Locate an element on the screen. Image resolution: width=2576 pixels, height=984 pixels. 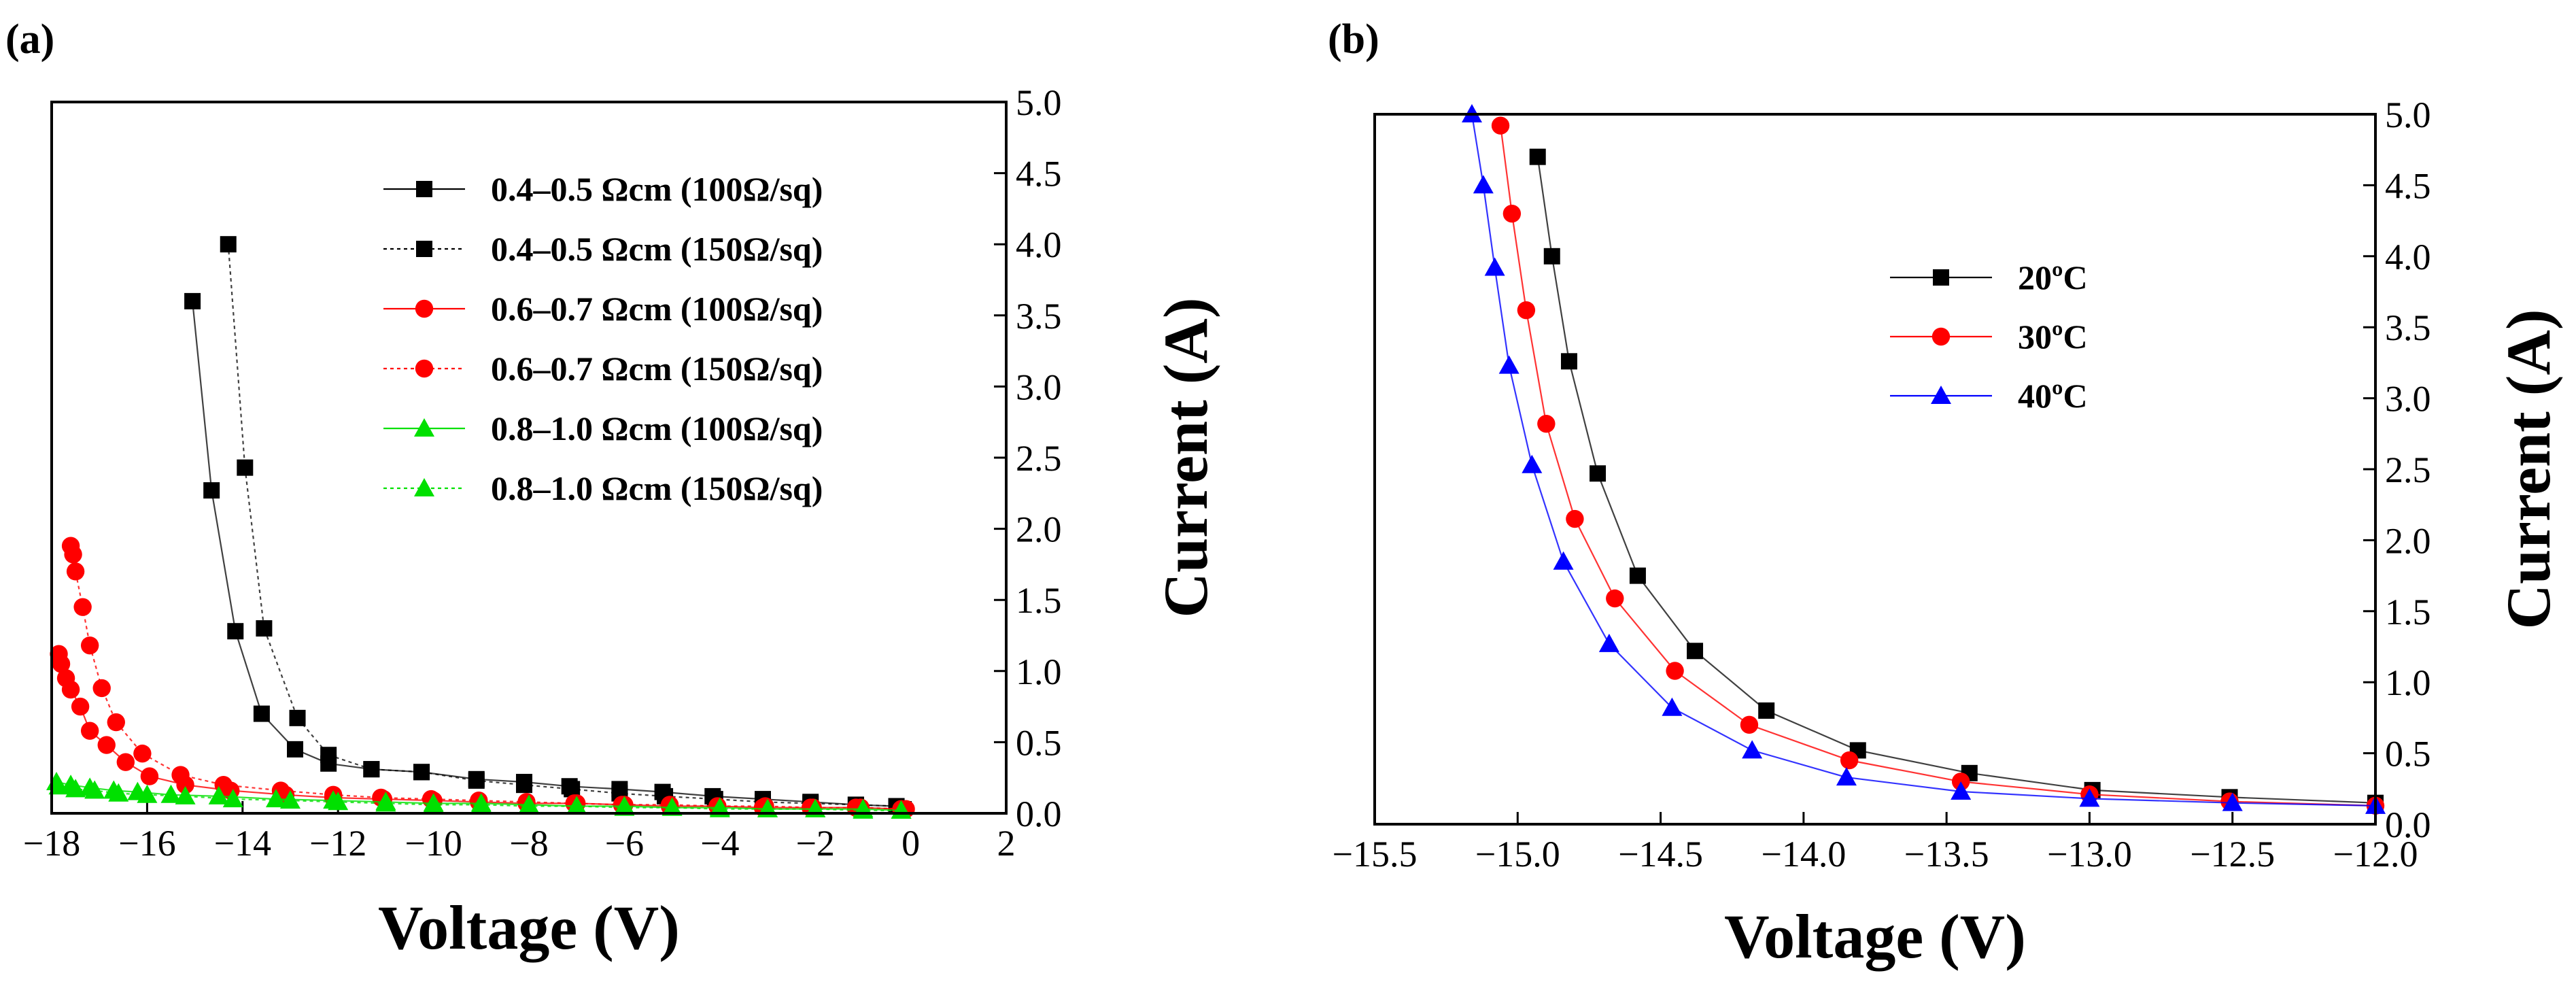
x-tick-label: −12 is located at coordinates (337, 843).